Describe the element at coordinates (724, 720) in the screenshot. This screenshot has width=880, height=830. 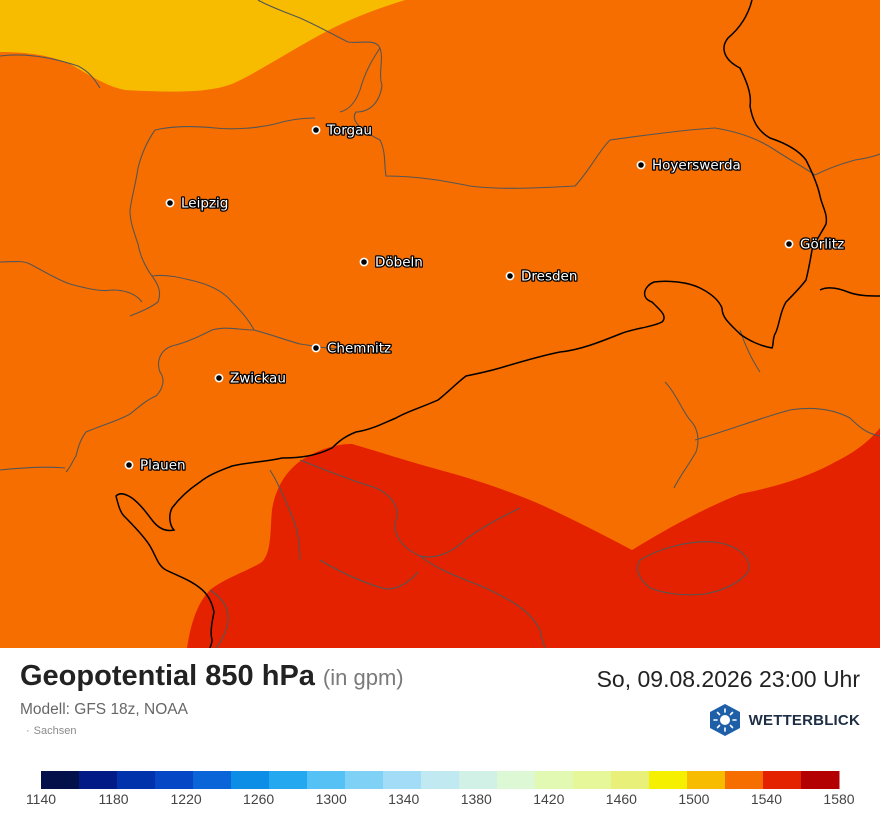
I see `wetterblick-logo-icon` at that location.